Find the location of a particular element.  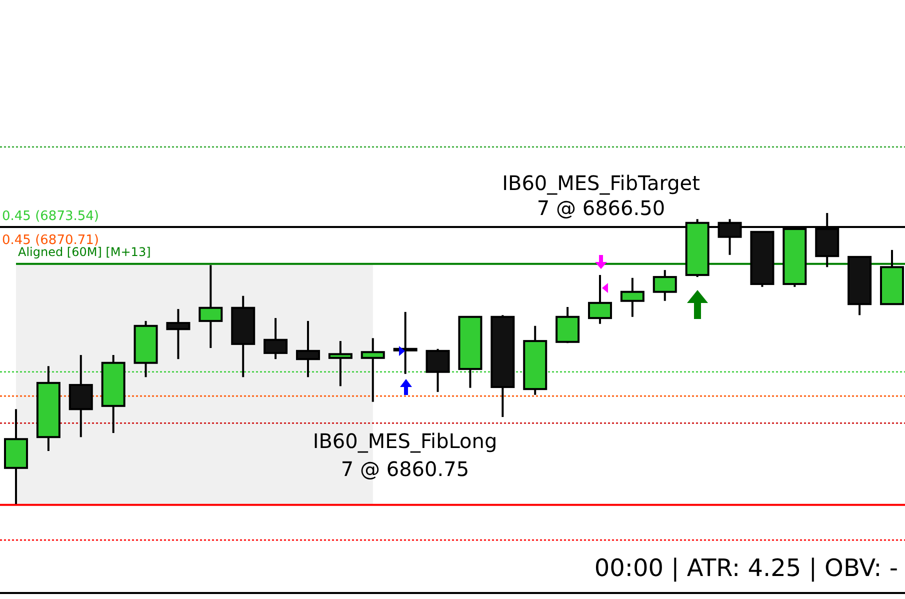

annotation: 0.45 (6873.54) is located at coordinates (50, 216).